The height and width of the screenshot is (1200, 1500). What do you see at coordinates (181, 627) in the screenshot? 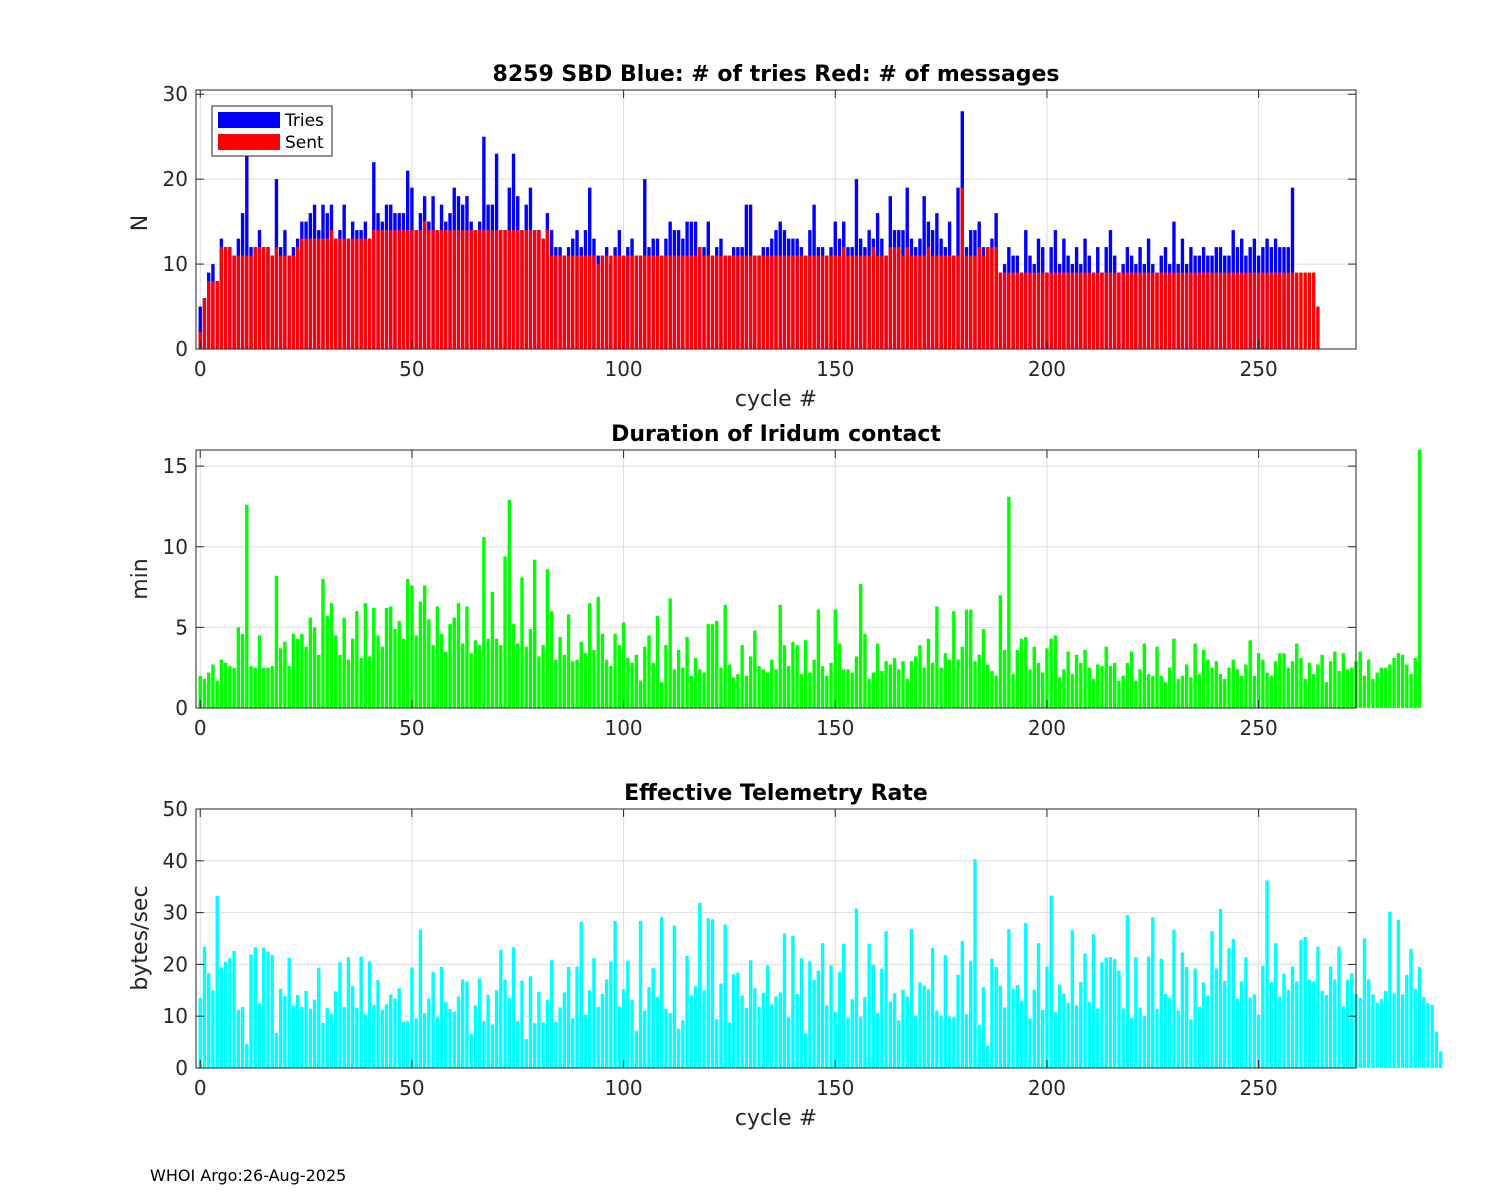
I see `y-tick-label: 5` at bounding box center [181, 627].